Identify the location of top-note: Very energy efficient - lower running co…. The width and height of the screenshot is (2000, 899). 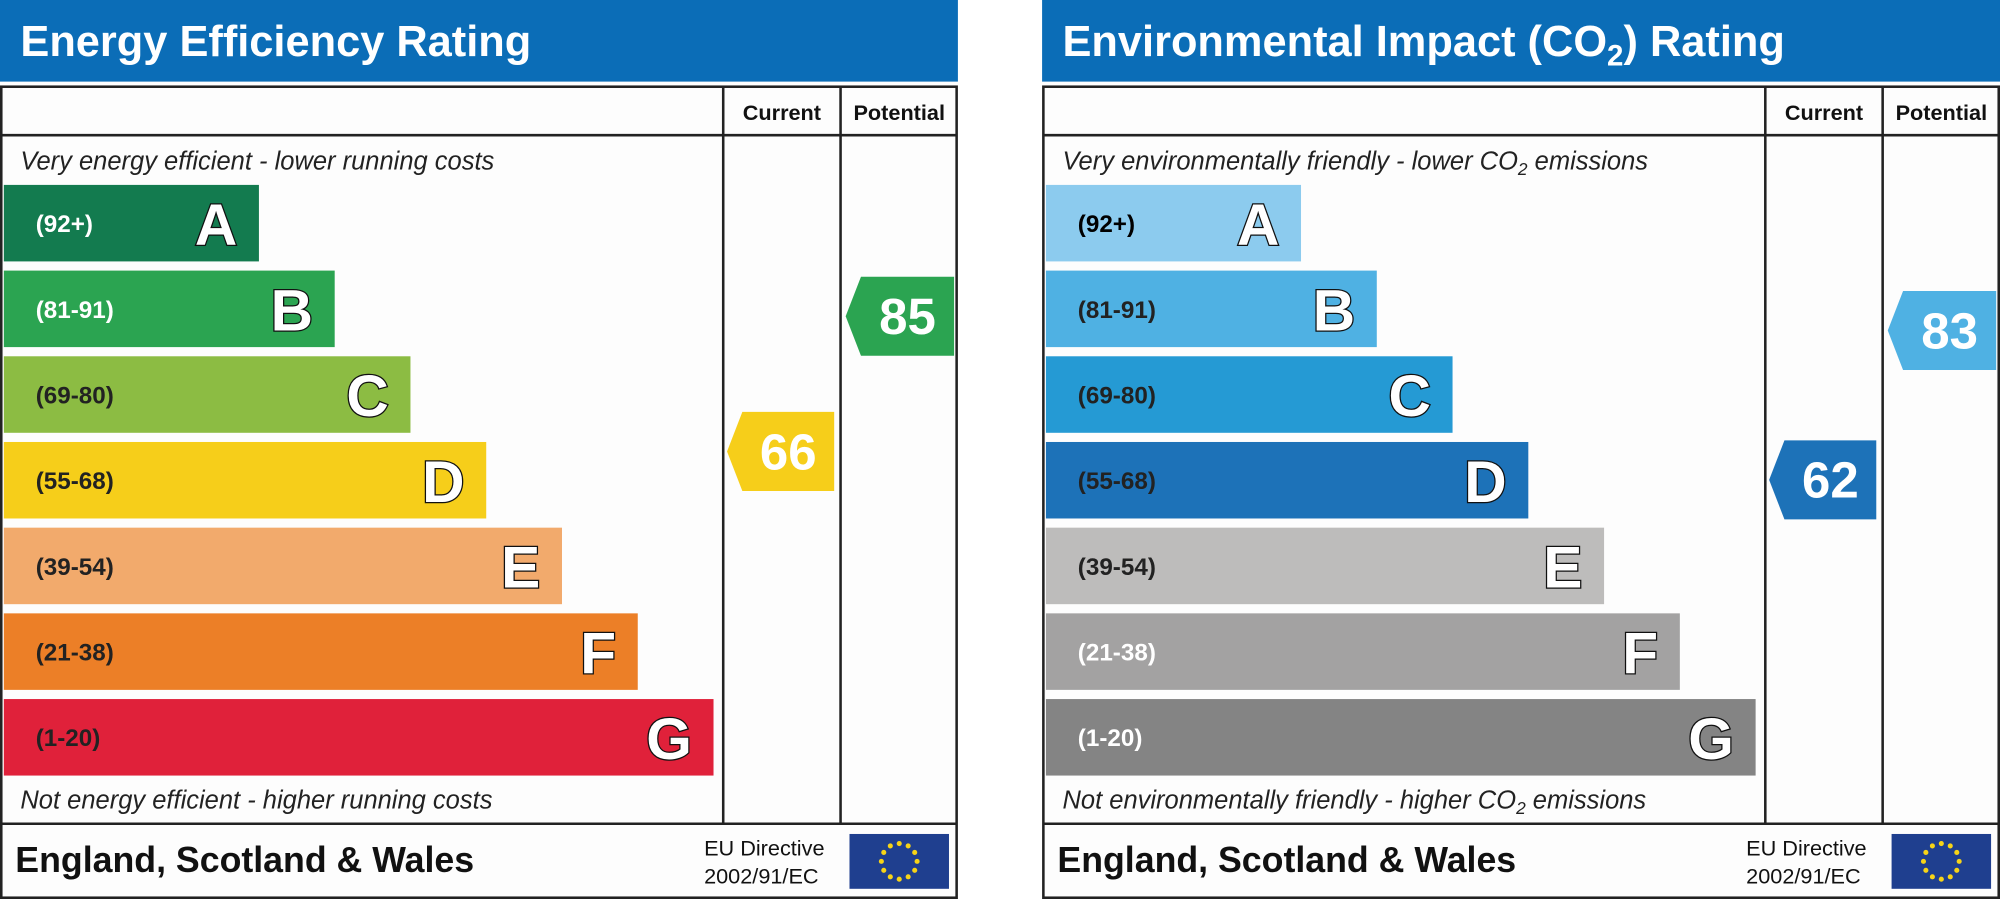
(257, 162).